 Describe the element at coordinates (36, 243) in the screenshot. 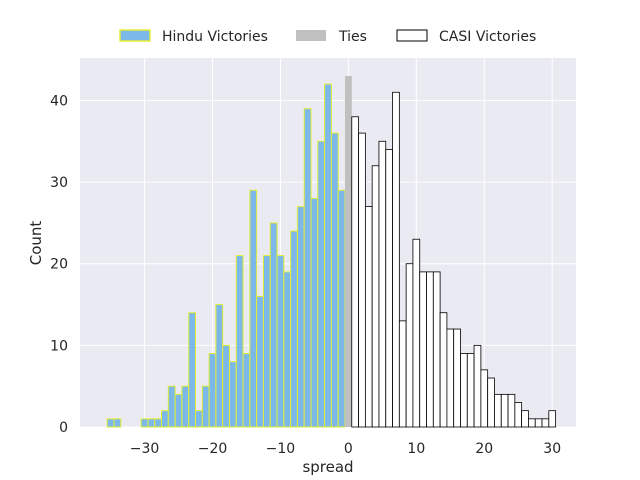

I see `y-axis-label: Count` at that location.